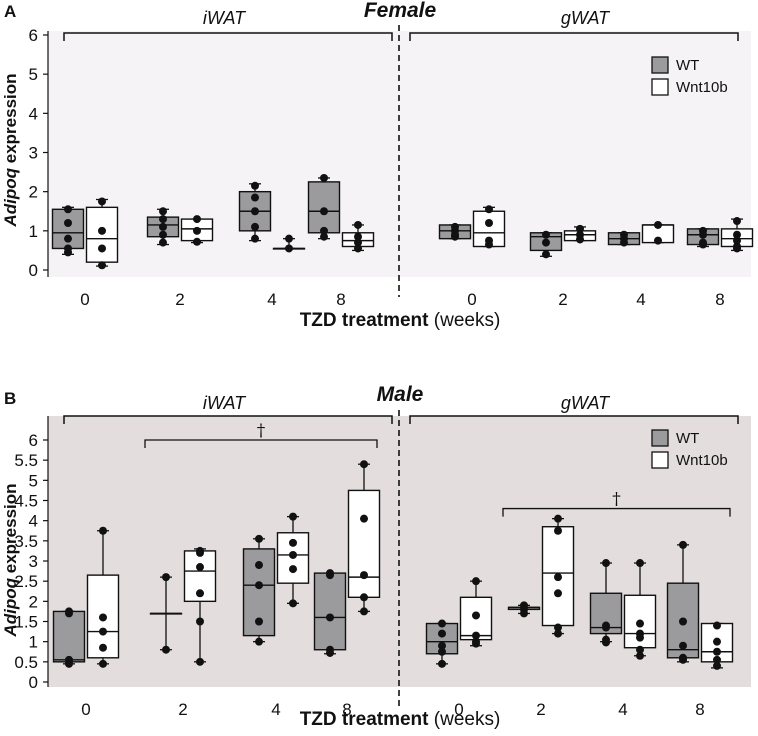 This screenshot has width=758, height=736. Describe the element at coordinates (400, 11) in the screenshot. I see `panel-title-female: Female` at that location.